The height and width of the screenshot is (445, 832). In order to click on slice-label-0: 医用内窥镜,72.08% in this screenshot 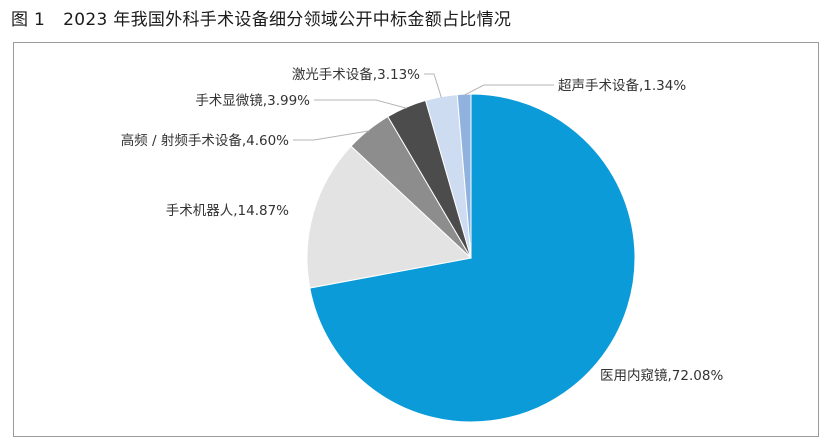, I will do `click(661, 375)`.